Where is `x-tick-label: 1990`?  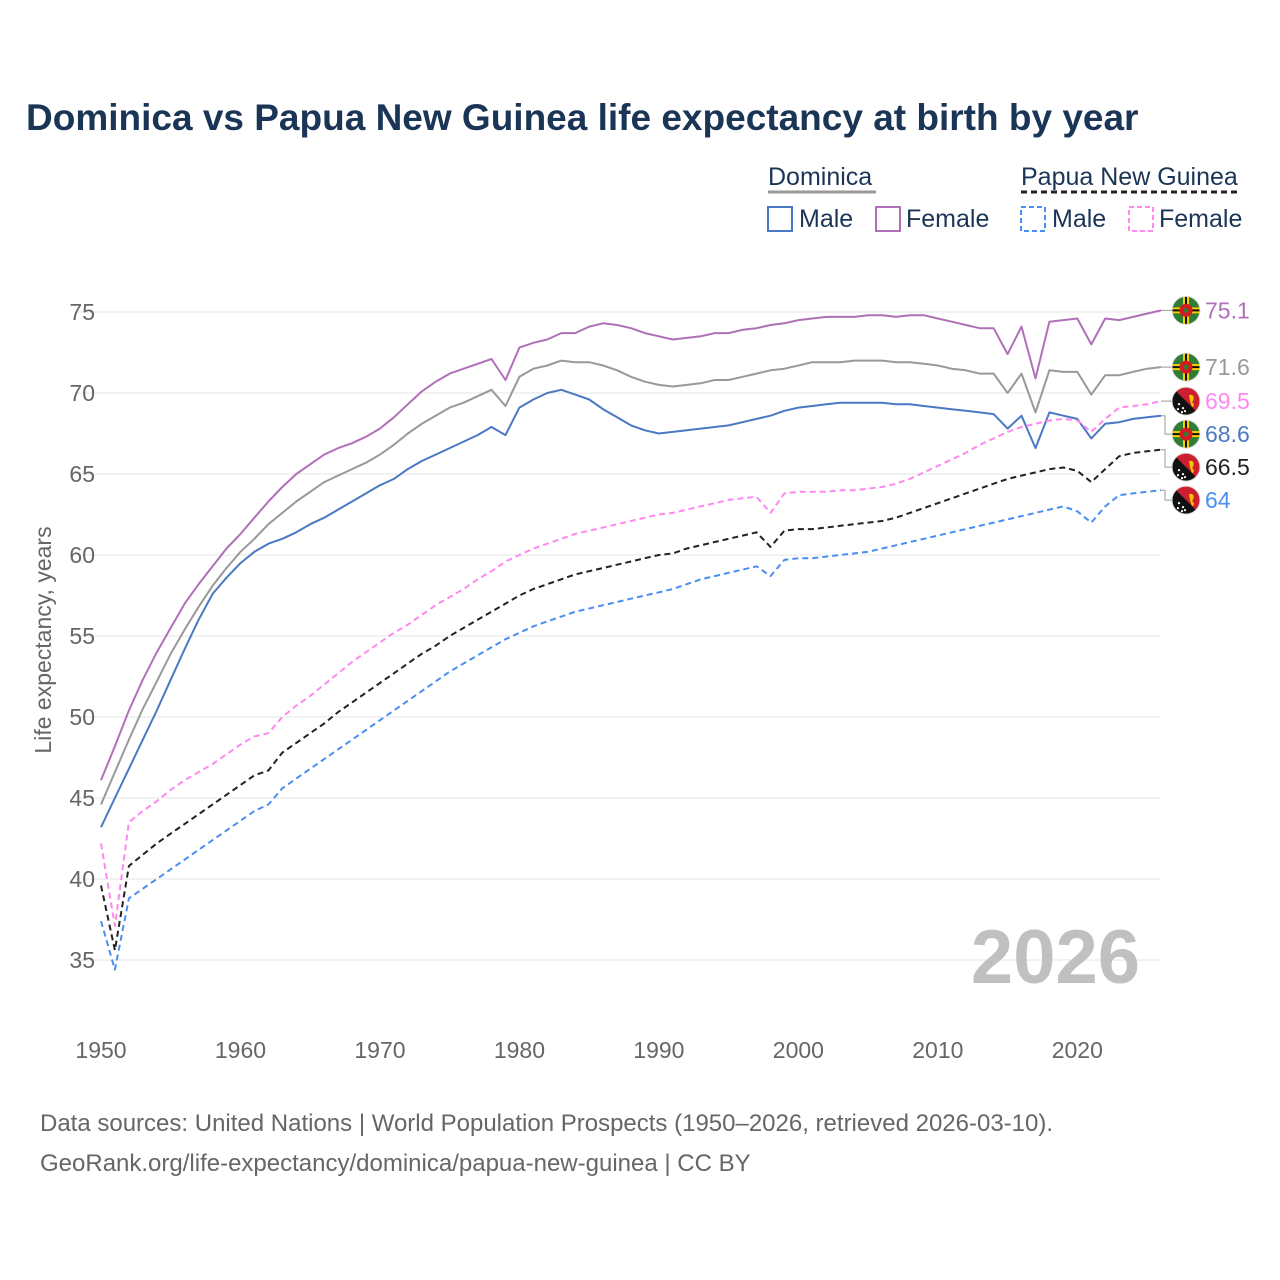 x-tick-label: 1990 is located at coordinates (658, 1050).